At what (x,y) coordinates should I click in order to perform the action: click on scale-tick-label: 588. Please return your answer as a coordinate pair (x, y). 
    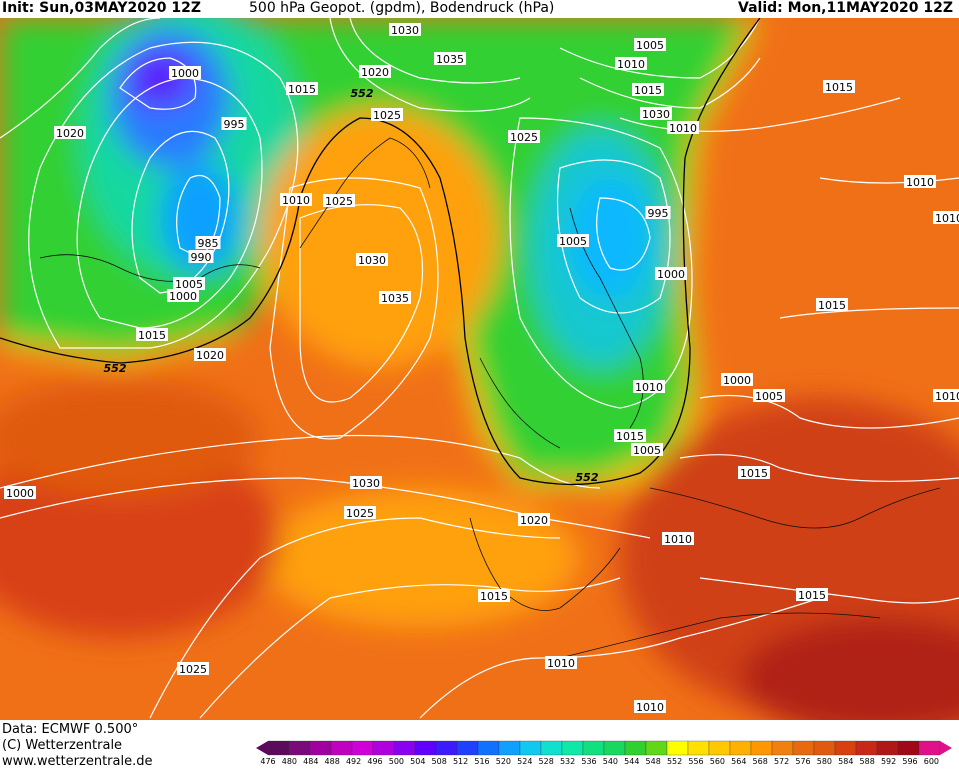
    Looking at the image, I should click on (867, 761).